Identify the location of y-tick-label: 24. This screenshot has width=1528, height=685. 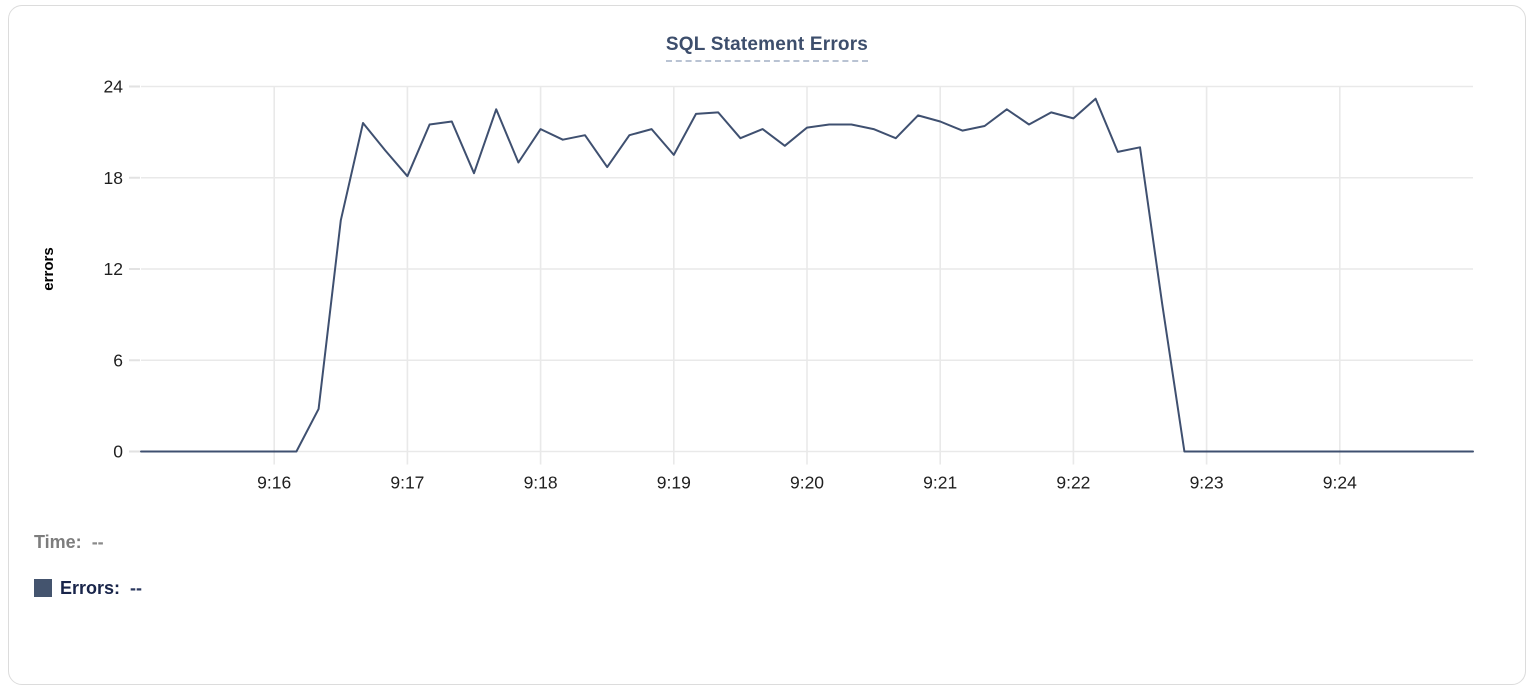
(114, 87).